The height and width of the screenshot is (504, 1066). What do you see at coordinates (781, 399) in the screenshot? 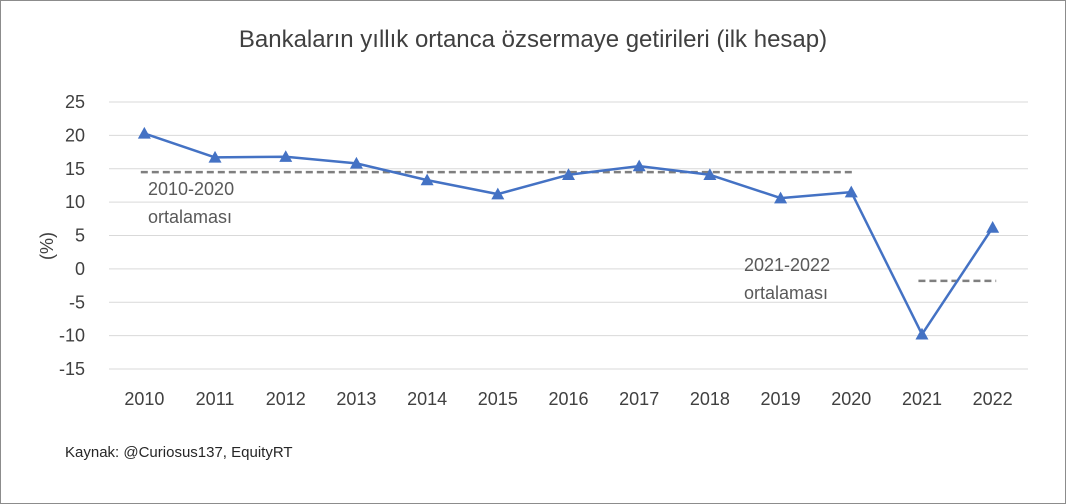
I see `x-tick-label: 2019` at bounding box center [781, 399].